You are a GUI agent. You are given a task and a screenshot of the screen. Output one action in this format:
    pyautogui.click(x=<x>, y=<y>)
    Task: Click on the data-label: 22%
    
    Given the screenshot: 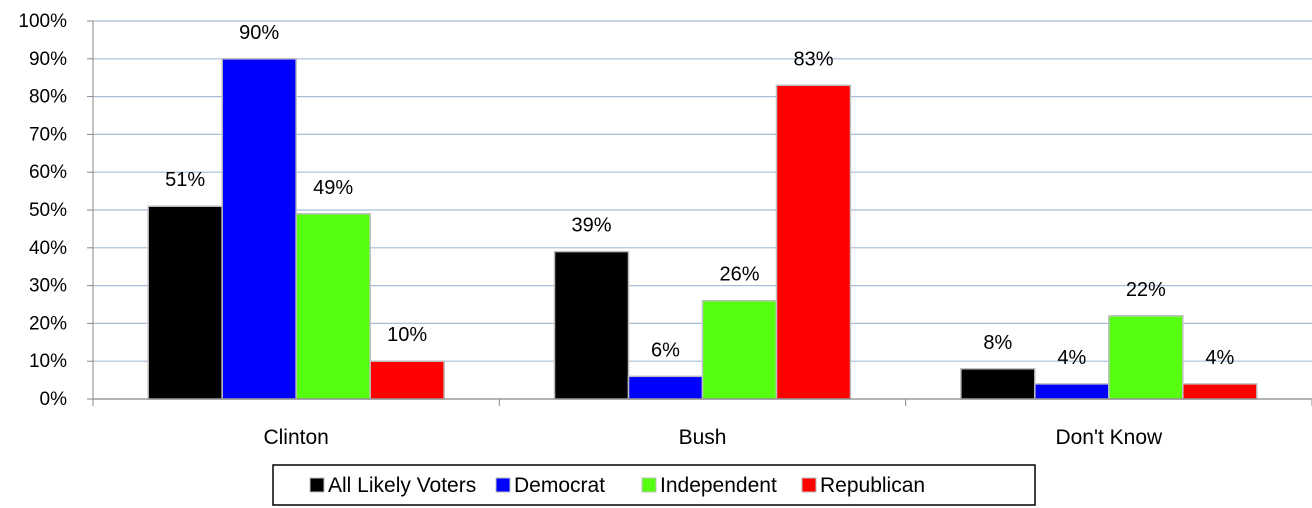 What is the action you would take?
    pyautogui.click(x=1146, y=290)
    